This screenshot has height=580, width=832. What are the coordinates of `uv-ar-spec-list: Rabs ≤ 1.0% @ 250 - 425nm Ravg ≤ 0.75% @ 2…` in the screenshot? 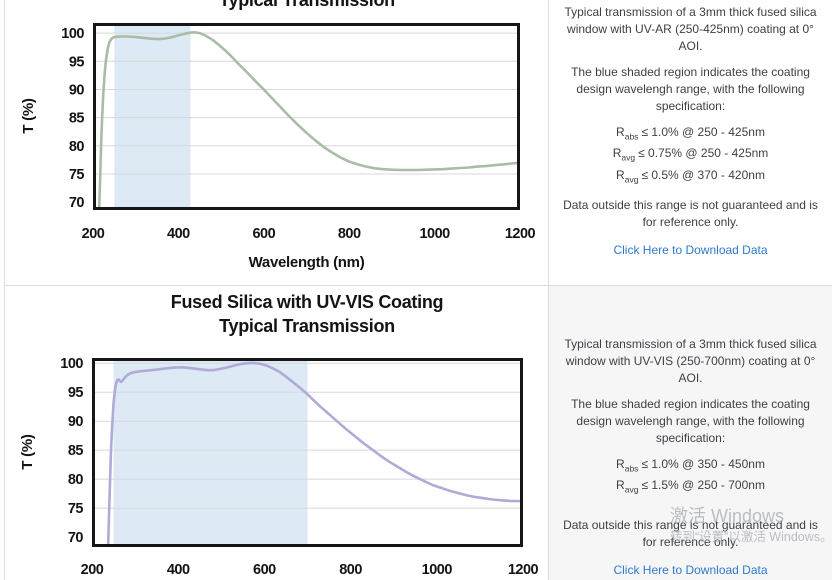 It's located at (690, 156).